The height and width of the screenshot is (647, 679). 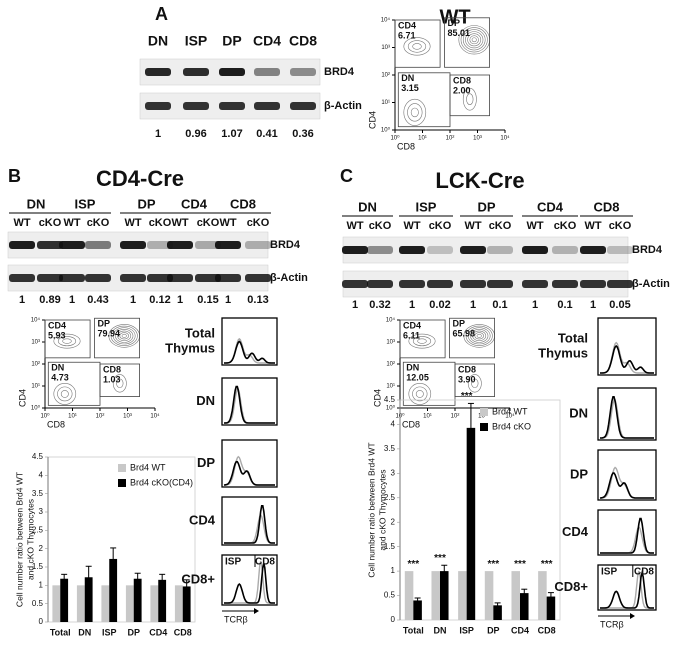 I want to click on x-tick-label: 10³, so click(x=127, y=417).